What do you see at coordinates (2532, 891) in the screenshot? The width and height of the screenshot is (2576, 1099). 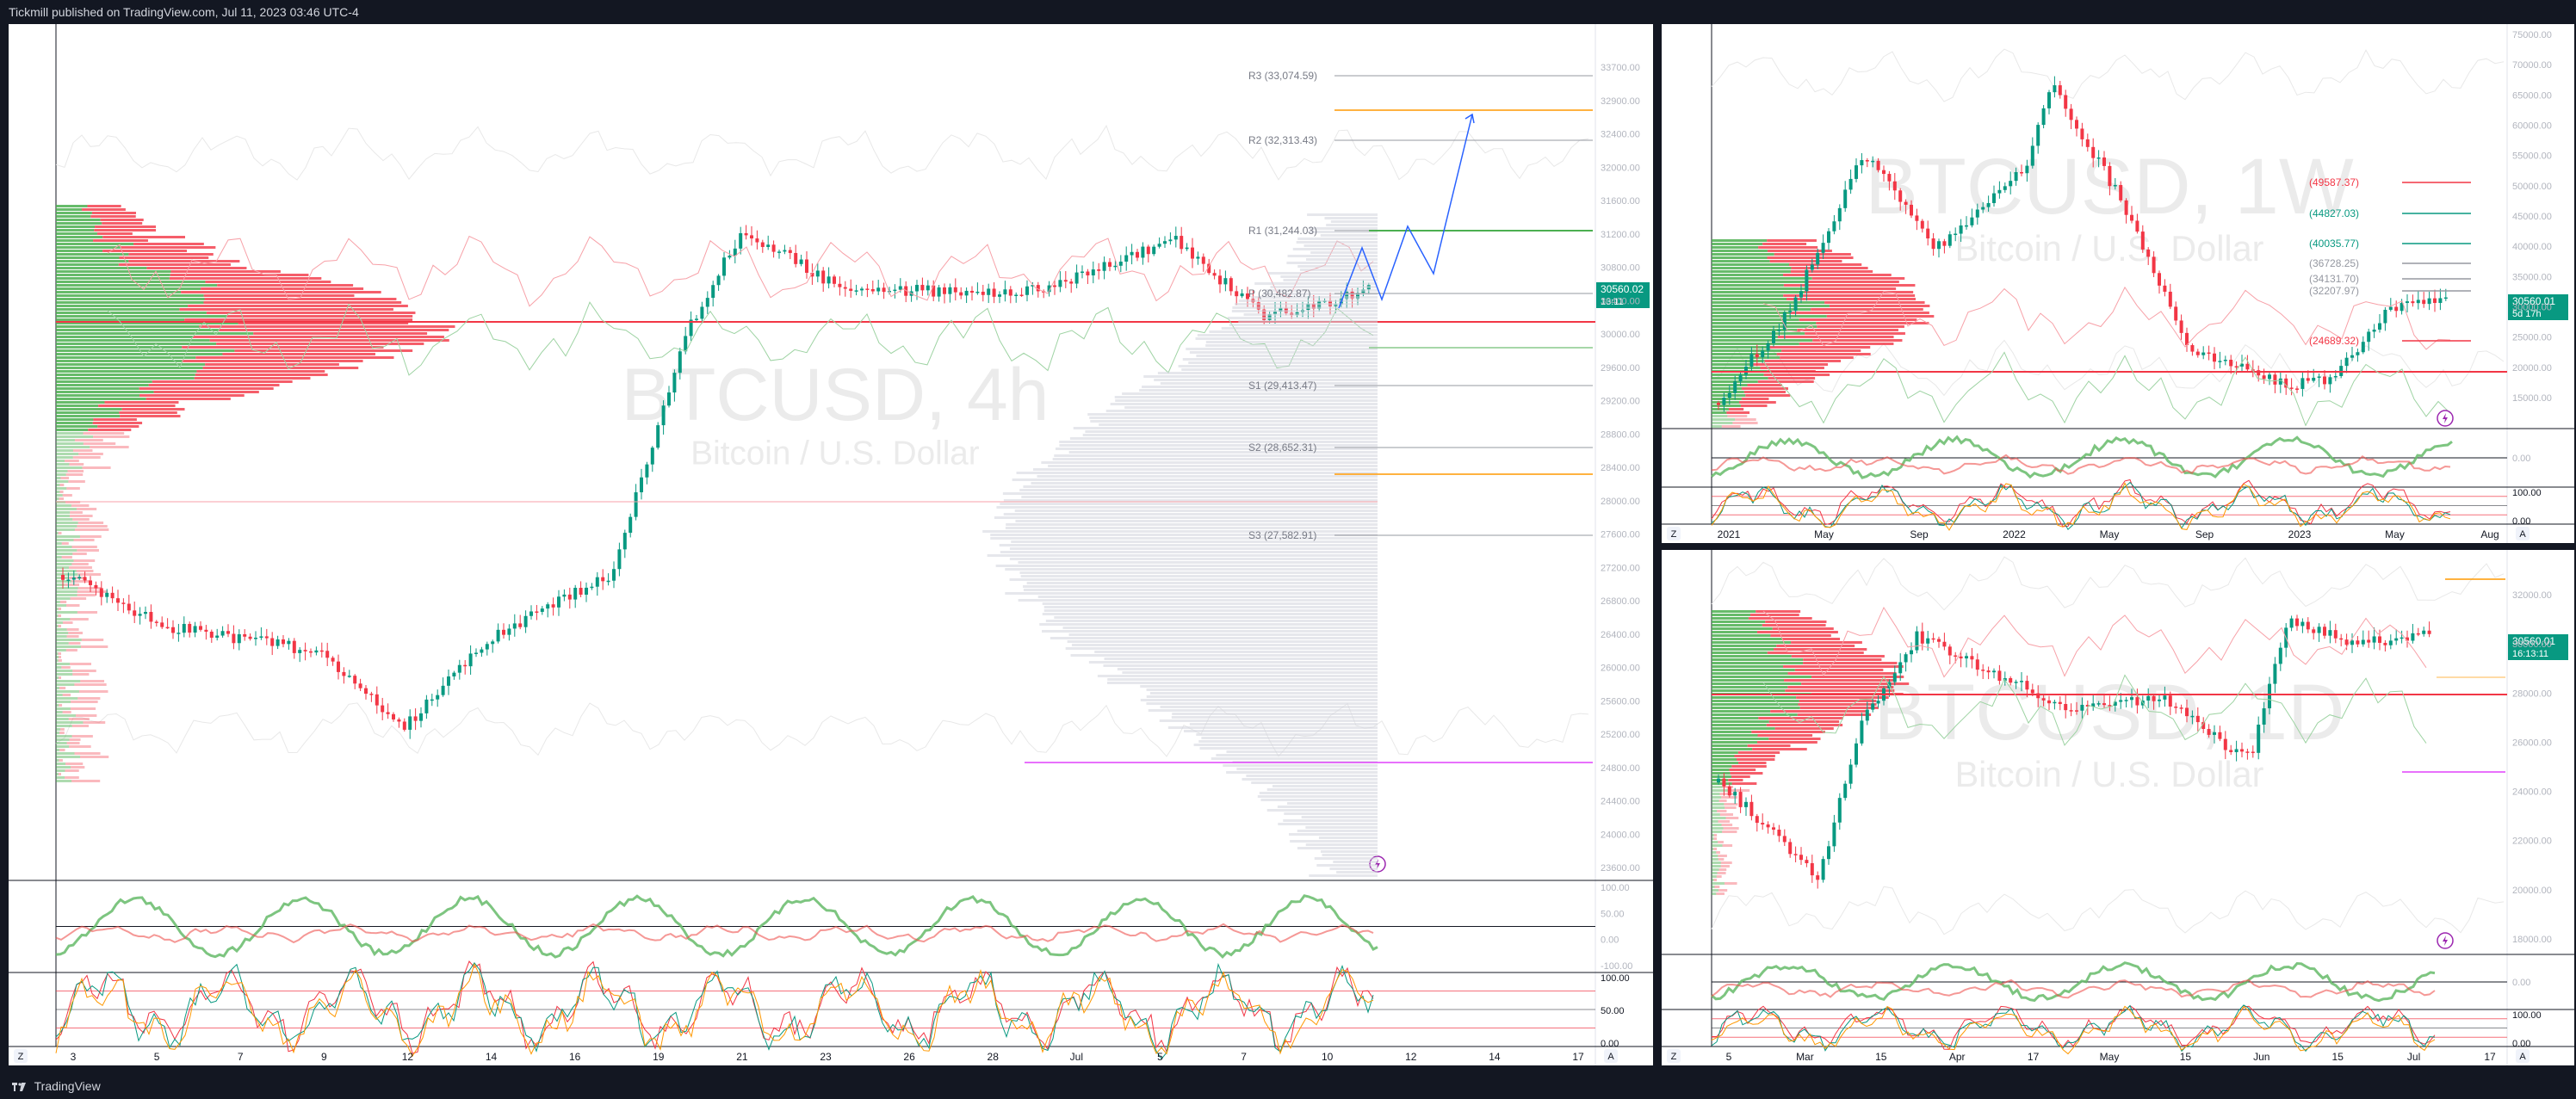 I see `chart-1d-price-tick: 20000.00` at bounding box center [2532, 891].